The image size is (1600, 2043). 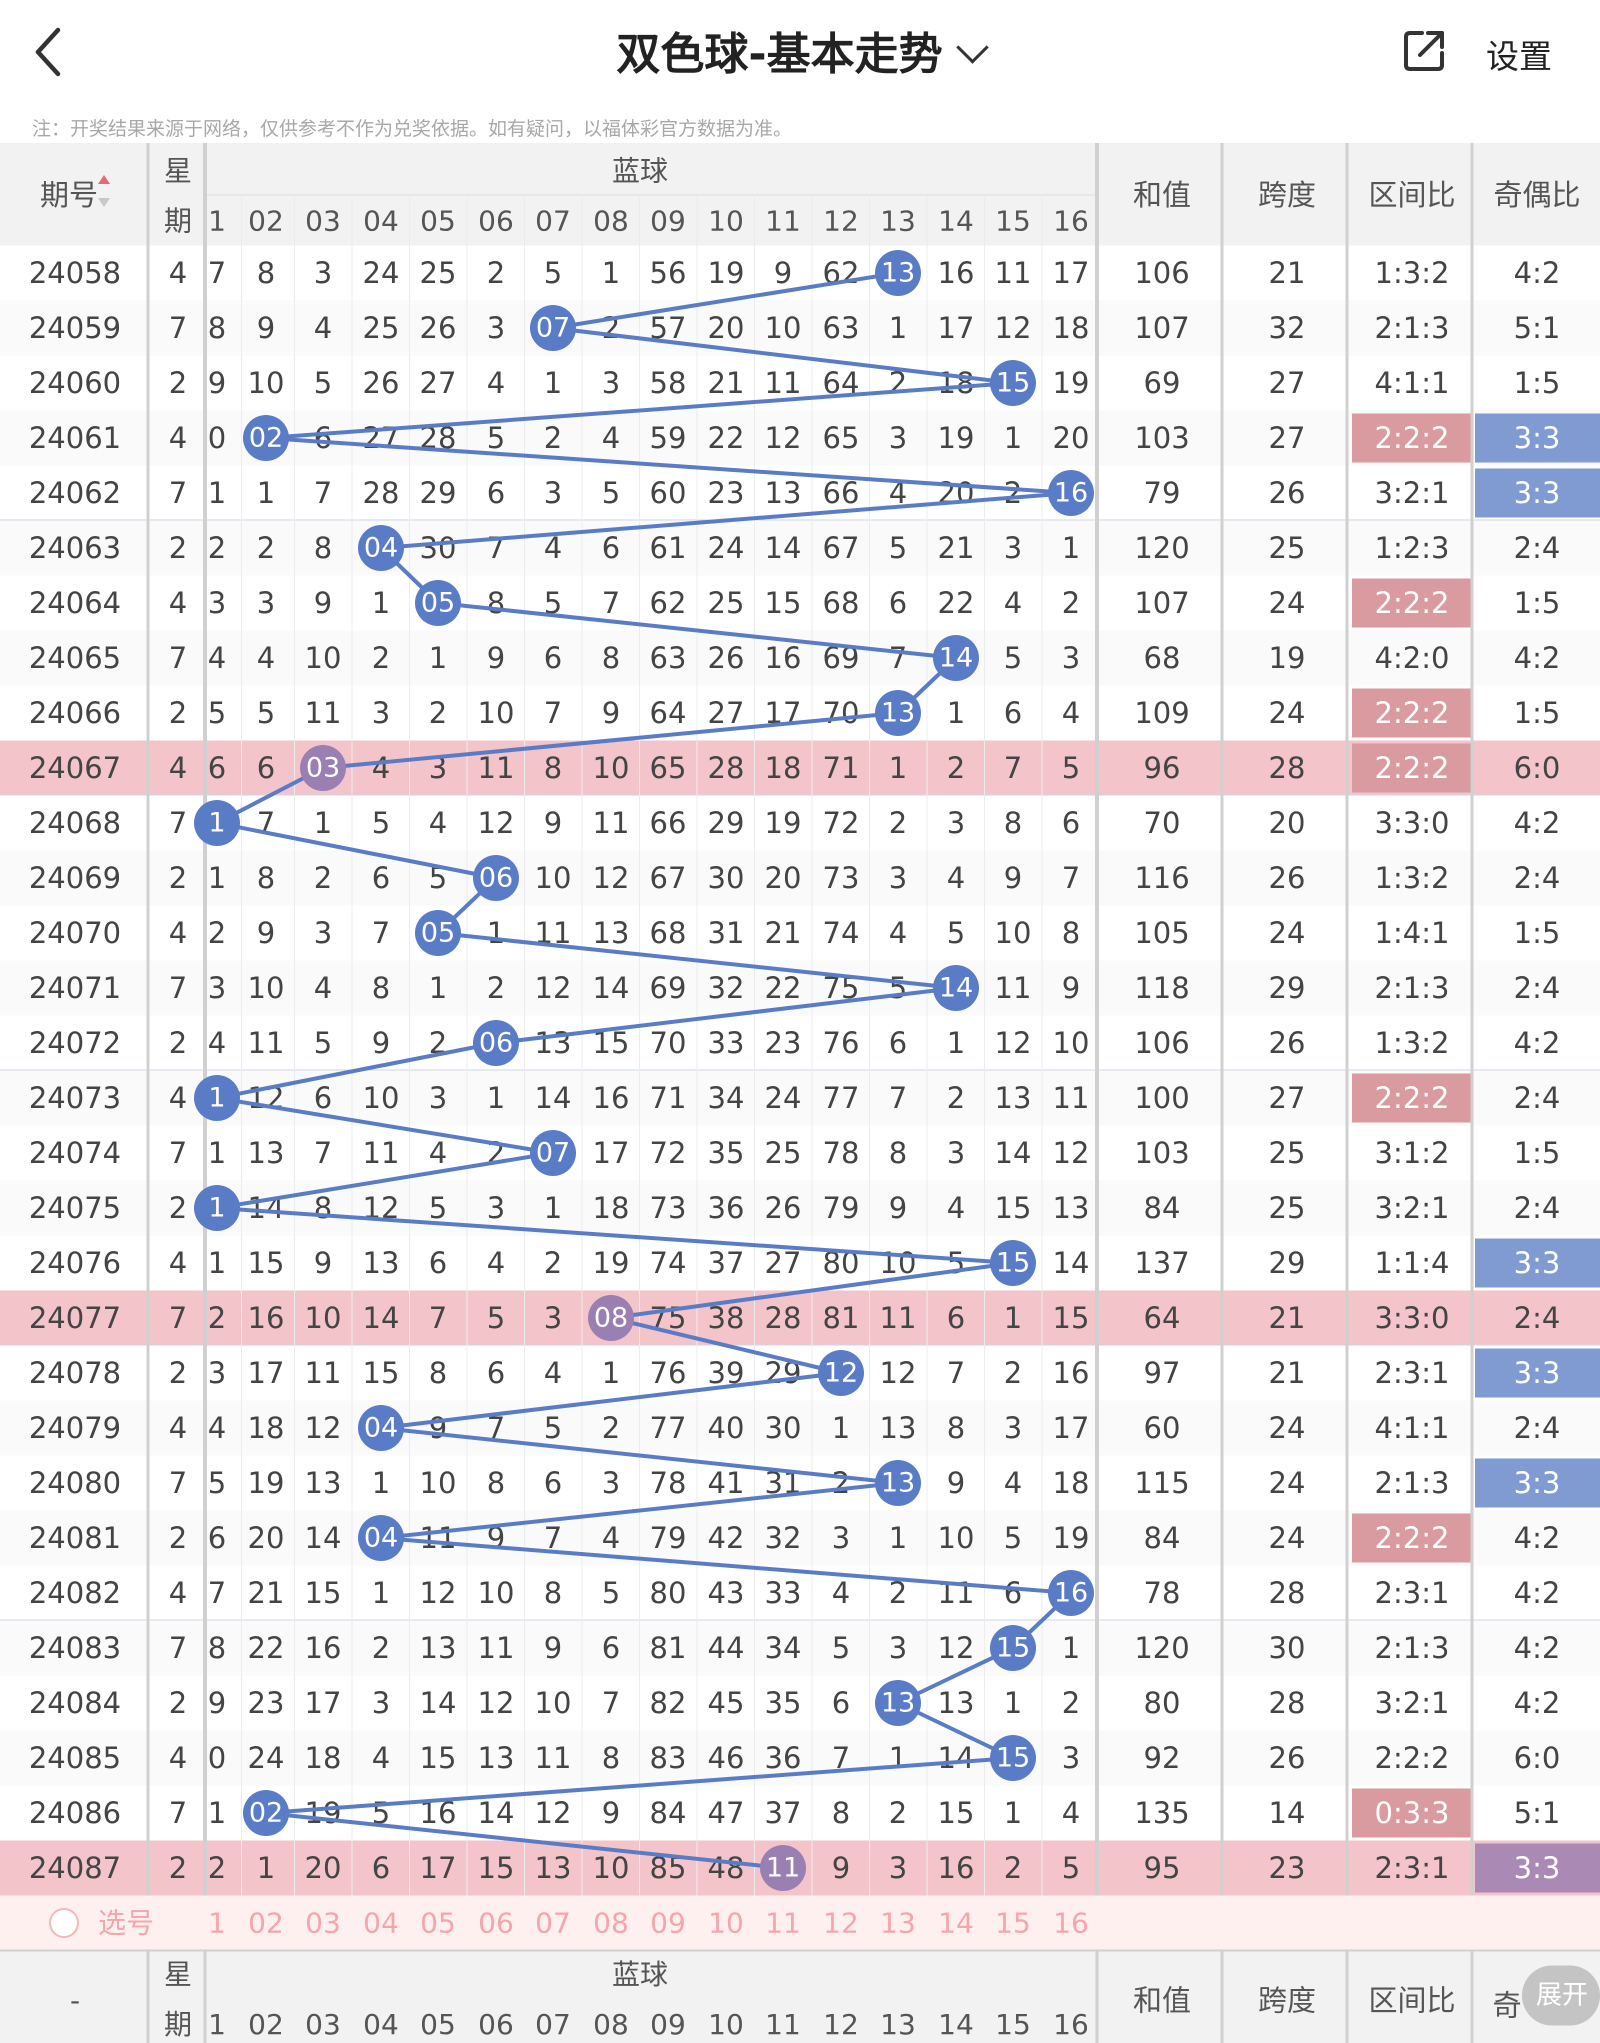 I want to click on parity-ratio-cell: 1:5, so click(x=1537, y=383).